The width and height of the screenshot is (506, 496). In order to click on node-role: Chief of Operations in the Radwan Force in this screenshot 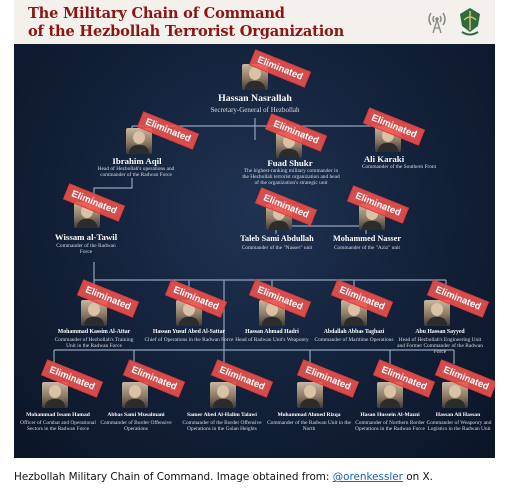, I will do `click(189, 340)`.